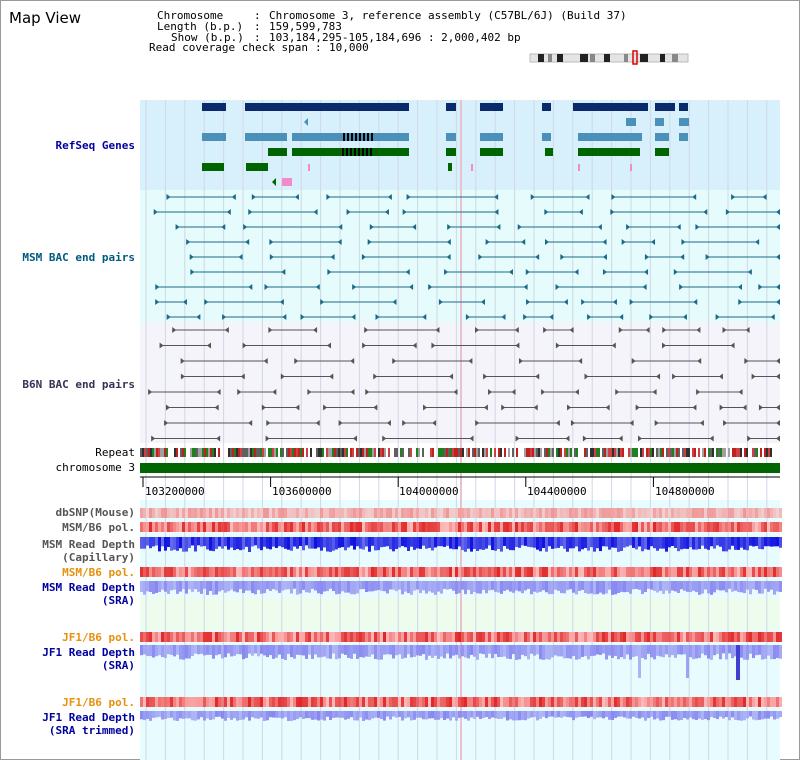  Describe the element at coordinates (98, 702) in the screenshot. I see `track-label-jf1-b6-pol-2: JF1/B6 pol.` at that location.